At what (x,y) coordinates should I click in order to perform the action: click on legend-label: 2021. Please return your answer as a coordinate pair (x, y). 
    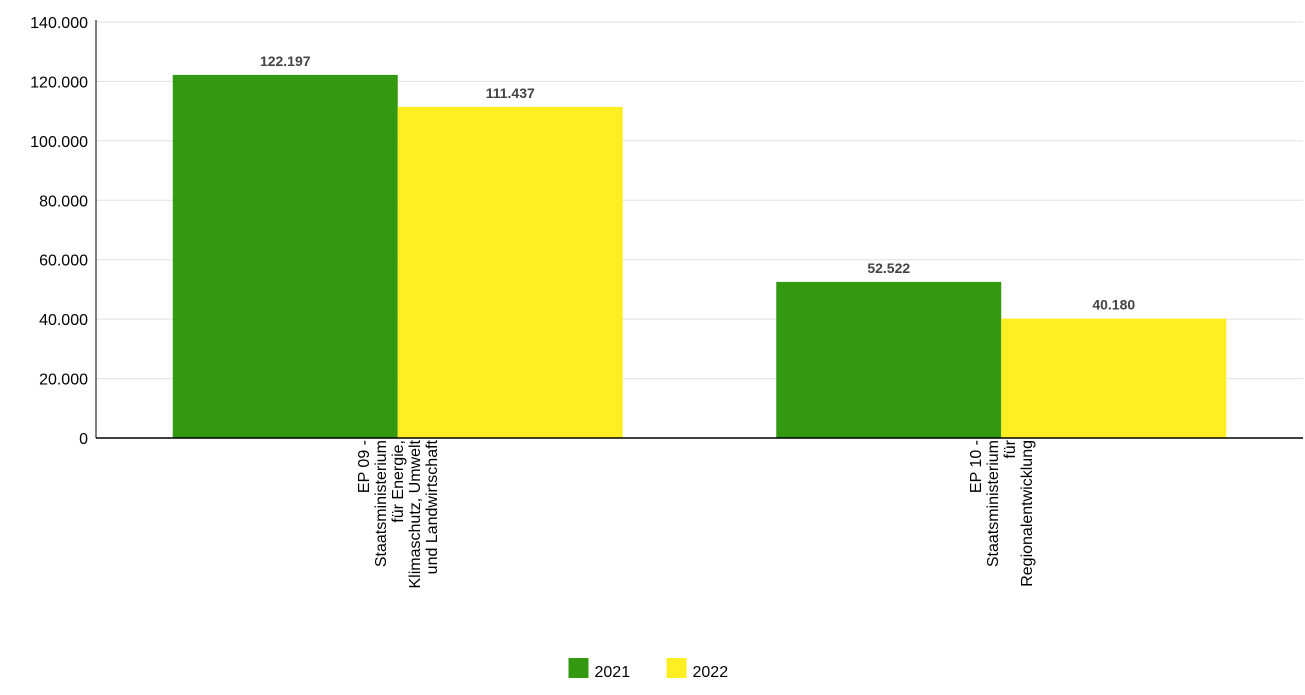
    Looking at the image, I should click on (613, 672).